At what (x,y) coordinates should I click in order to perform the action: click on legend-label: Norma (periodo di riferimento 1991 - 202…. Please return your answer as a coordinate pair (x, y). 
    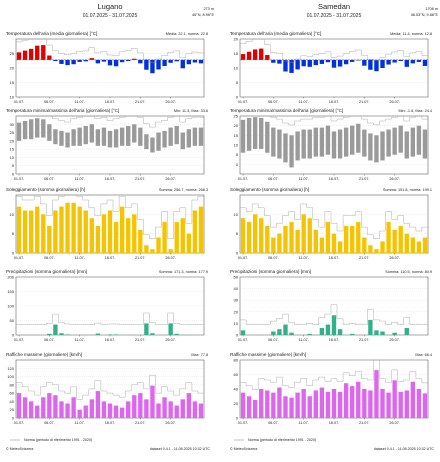
    Looking at the image, I should click on (282, 440).